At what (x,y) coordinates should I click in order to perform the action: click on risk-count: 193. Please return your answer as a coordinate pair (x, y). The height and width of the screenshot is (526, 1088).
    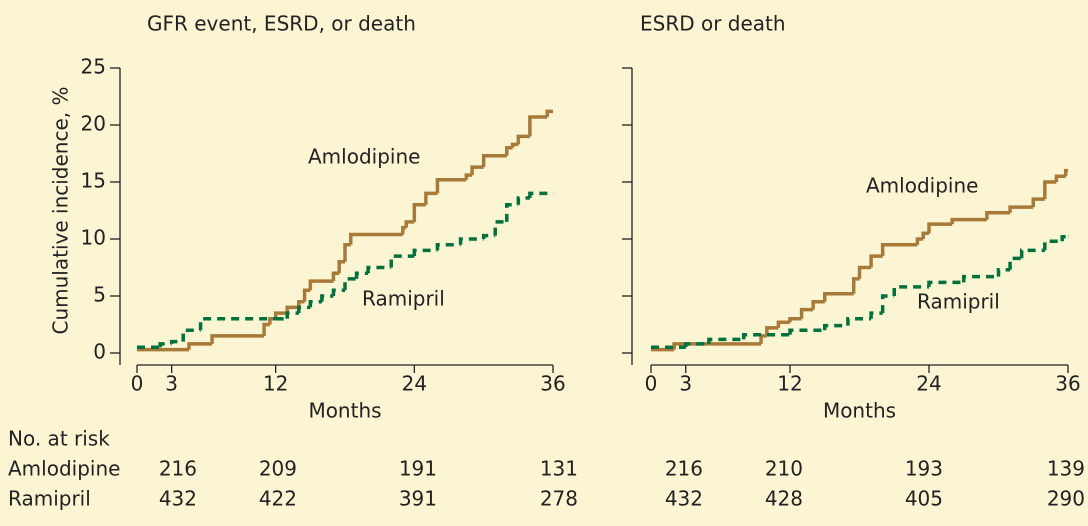
    Looking at the image, I should click on (924, 469).